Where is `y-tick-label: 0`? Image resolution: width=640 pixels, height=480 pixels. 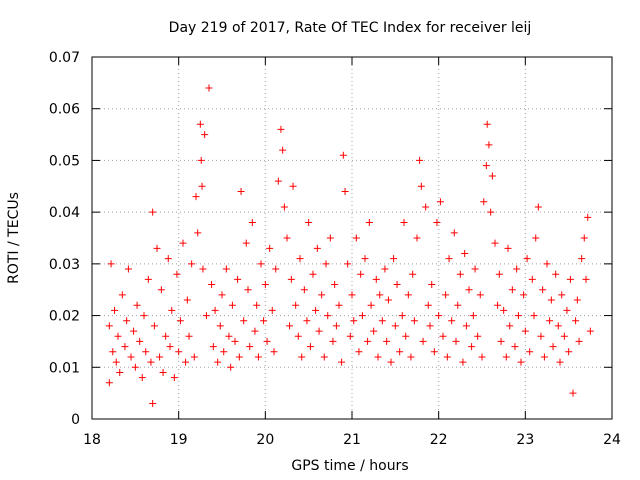
y-tick-label: 0 is located at coordinates (75, 420).